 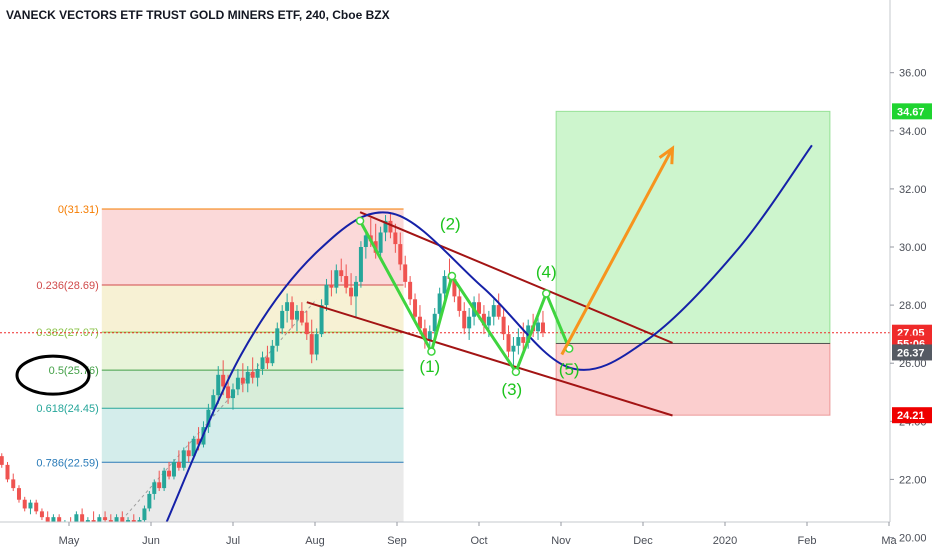 I want to click on price-tick-label: 34.00, so click(x=913, y=132).